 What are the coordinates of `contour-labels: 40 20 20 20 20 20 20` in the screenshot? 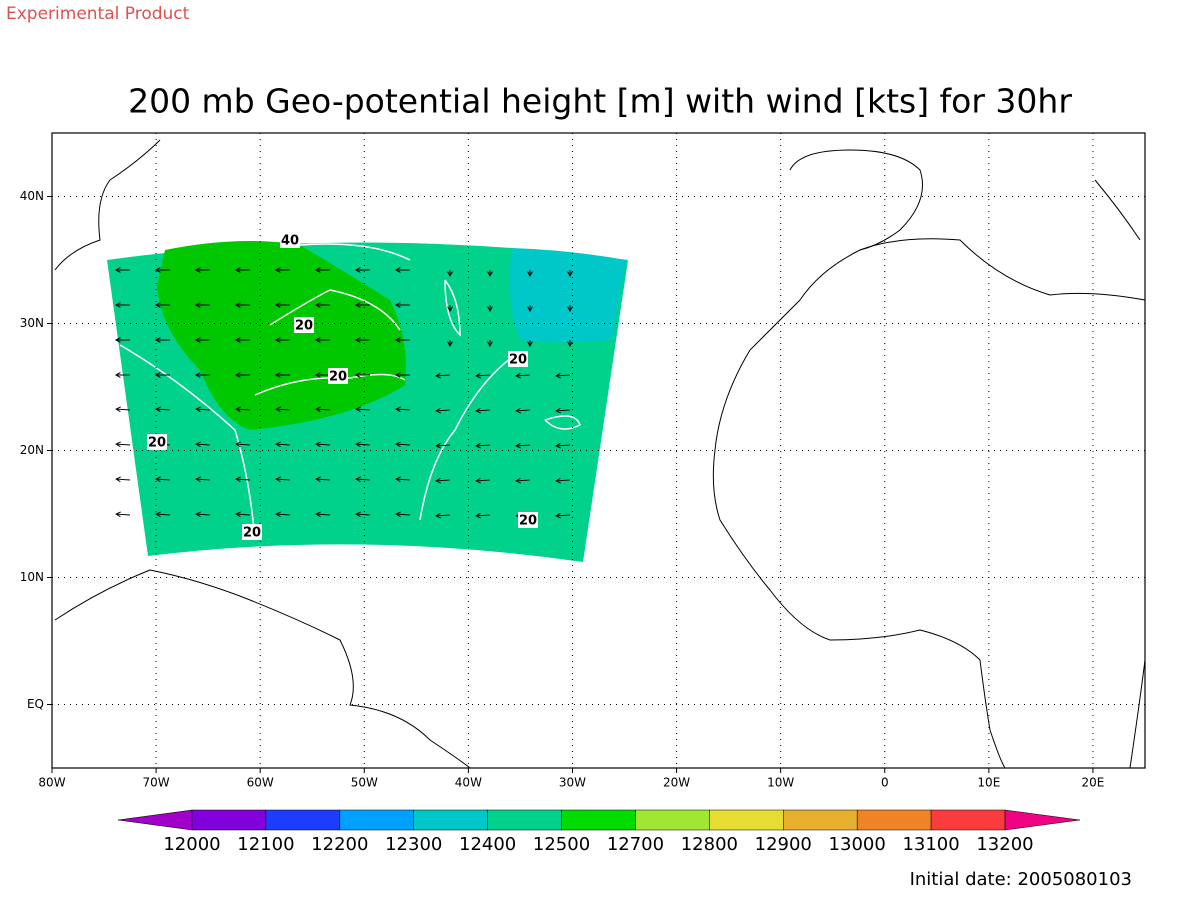 It's located at (342, 386).